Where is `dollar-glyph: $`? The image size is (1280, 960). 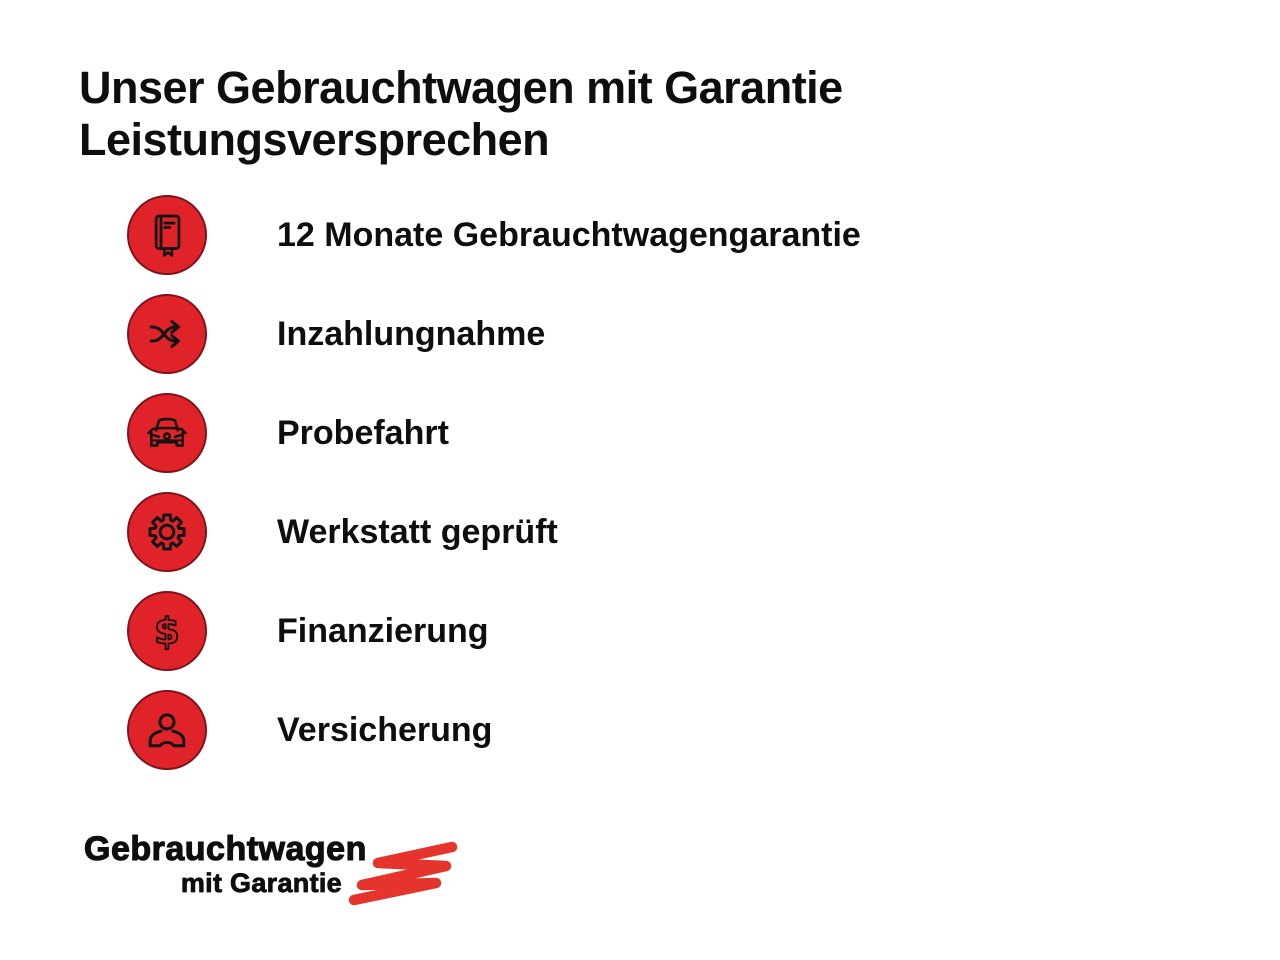
dollar-glyph: $ is located at coordinates (167, 631).